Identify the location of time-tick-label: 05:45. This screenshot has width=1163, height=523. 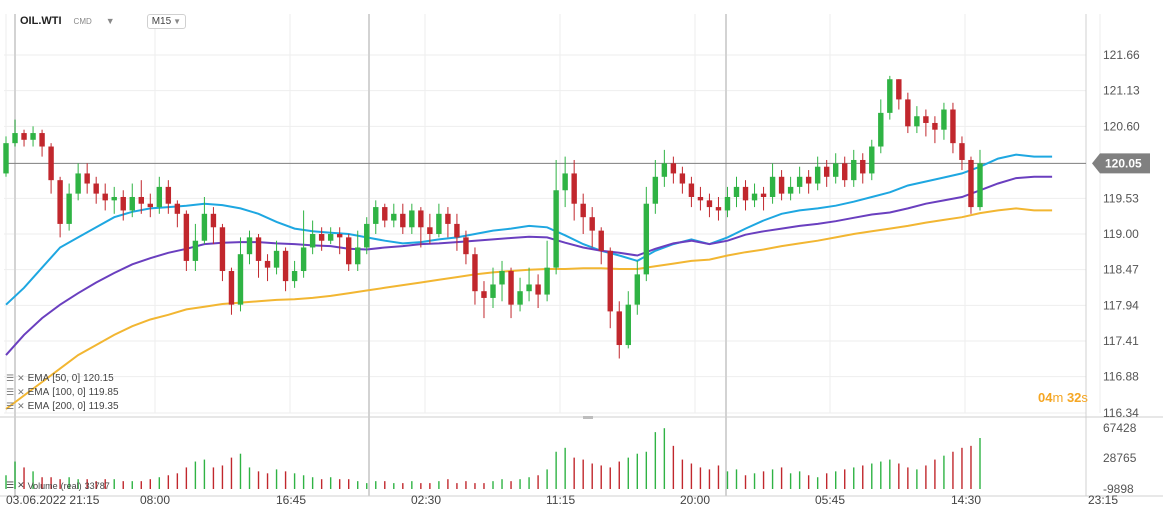
(830, 500).